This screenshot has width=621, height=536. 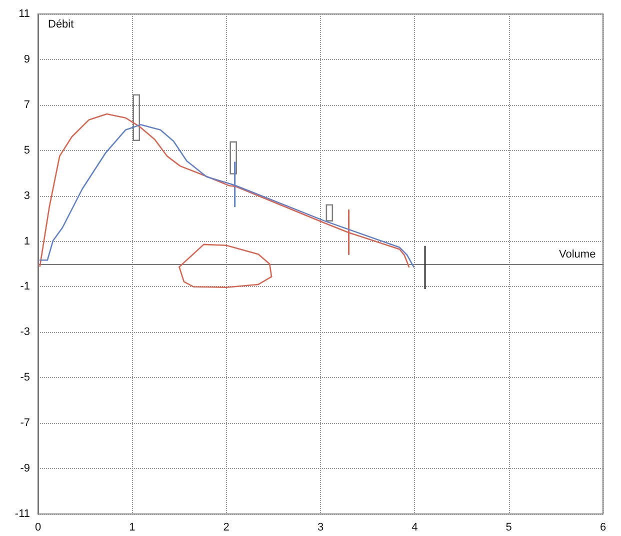 What do you see at coordinates (577, 254) in the screenshot?
I see `x-axis-title: Volume` at bounding box center [577, 254].